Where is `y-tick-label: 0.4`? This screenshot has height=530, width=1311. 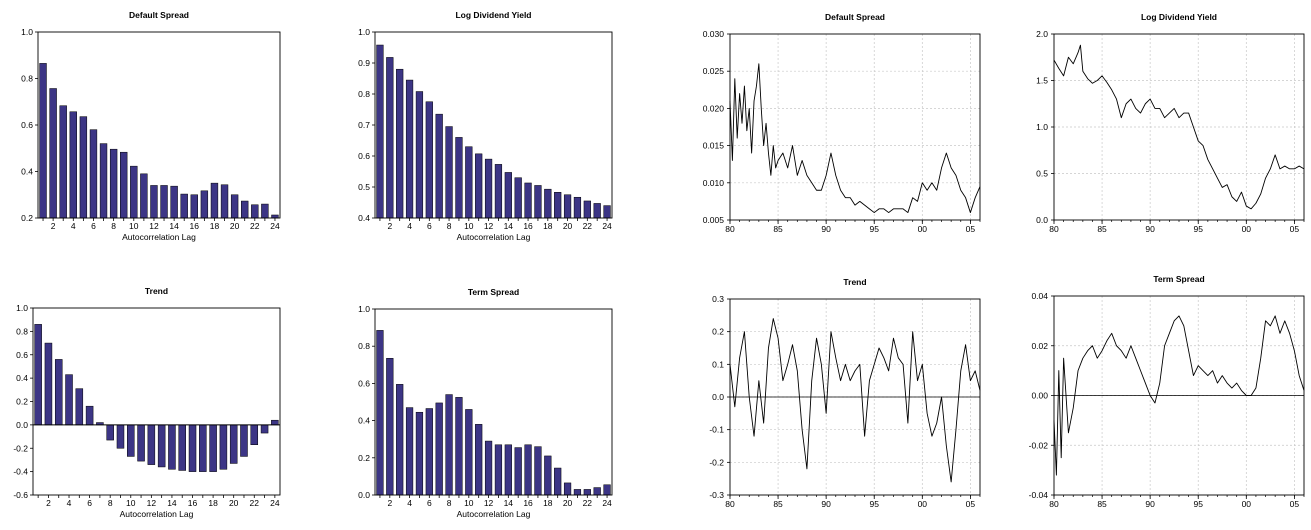
y-tick-label: 0.4 is located at coordinates (22, 378).